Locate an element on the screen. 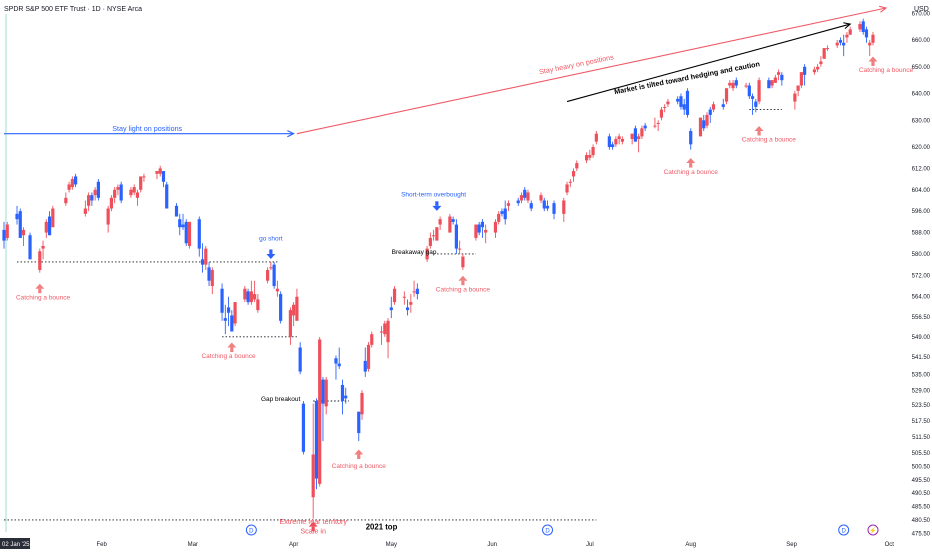  y-tick-label: 500.50 is located at coordinates (921, 468).